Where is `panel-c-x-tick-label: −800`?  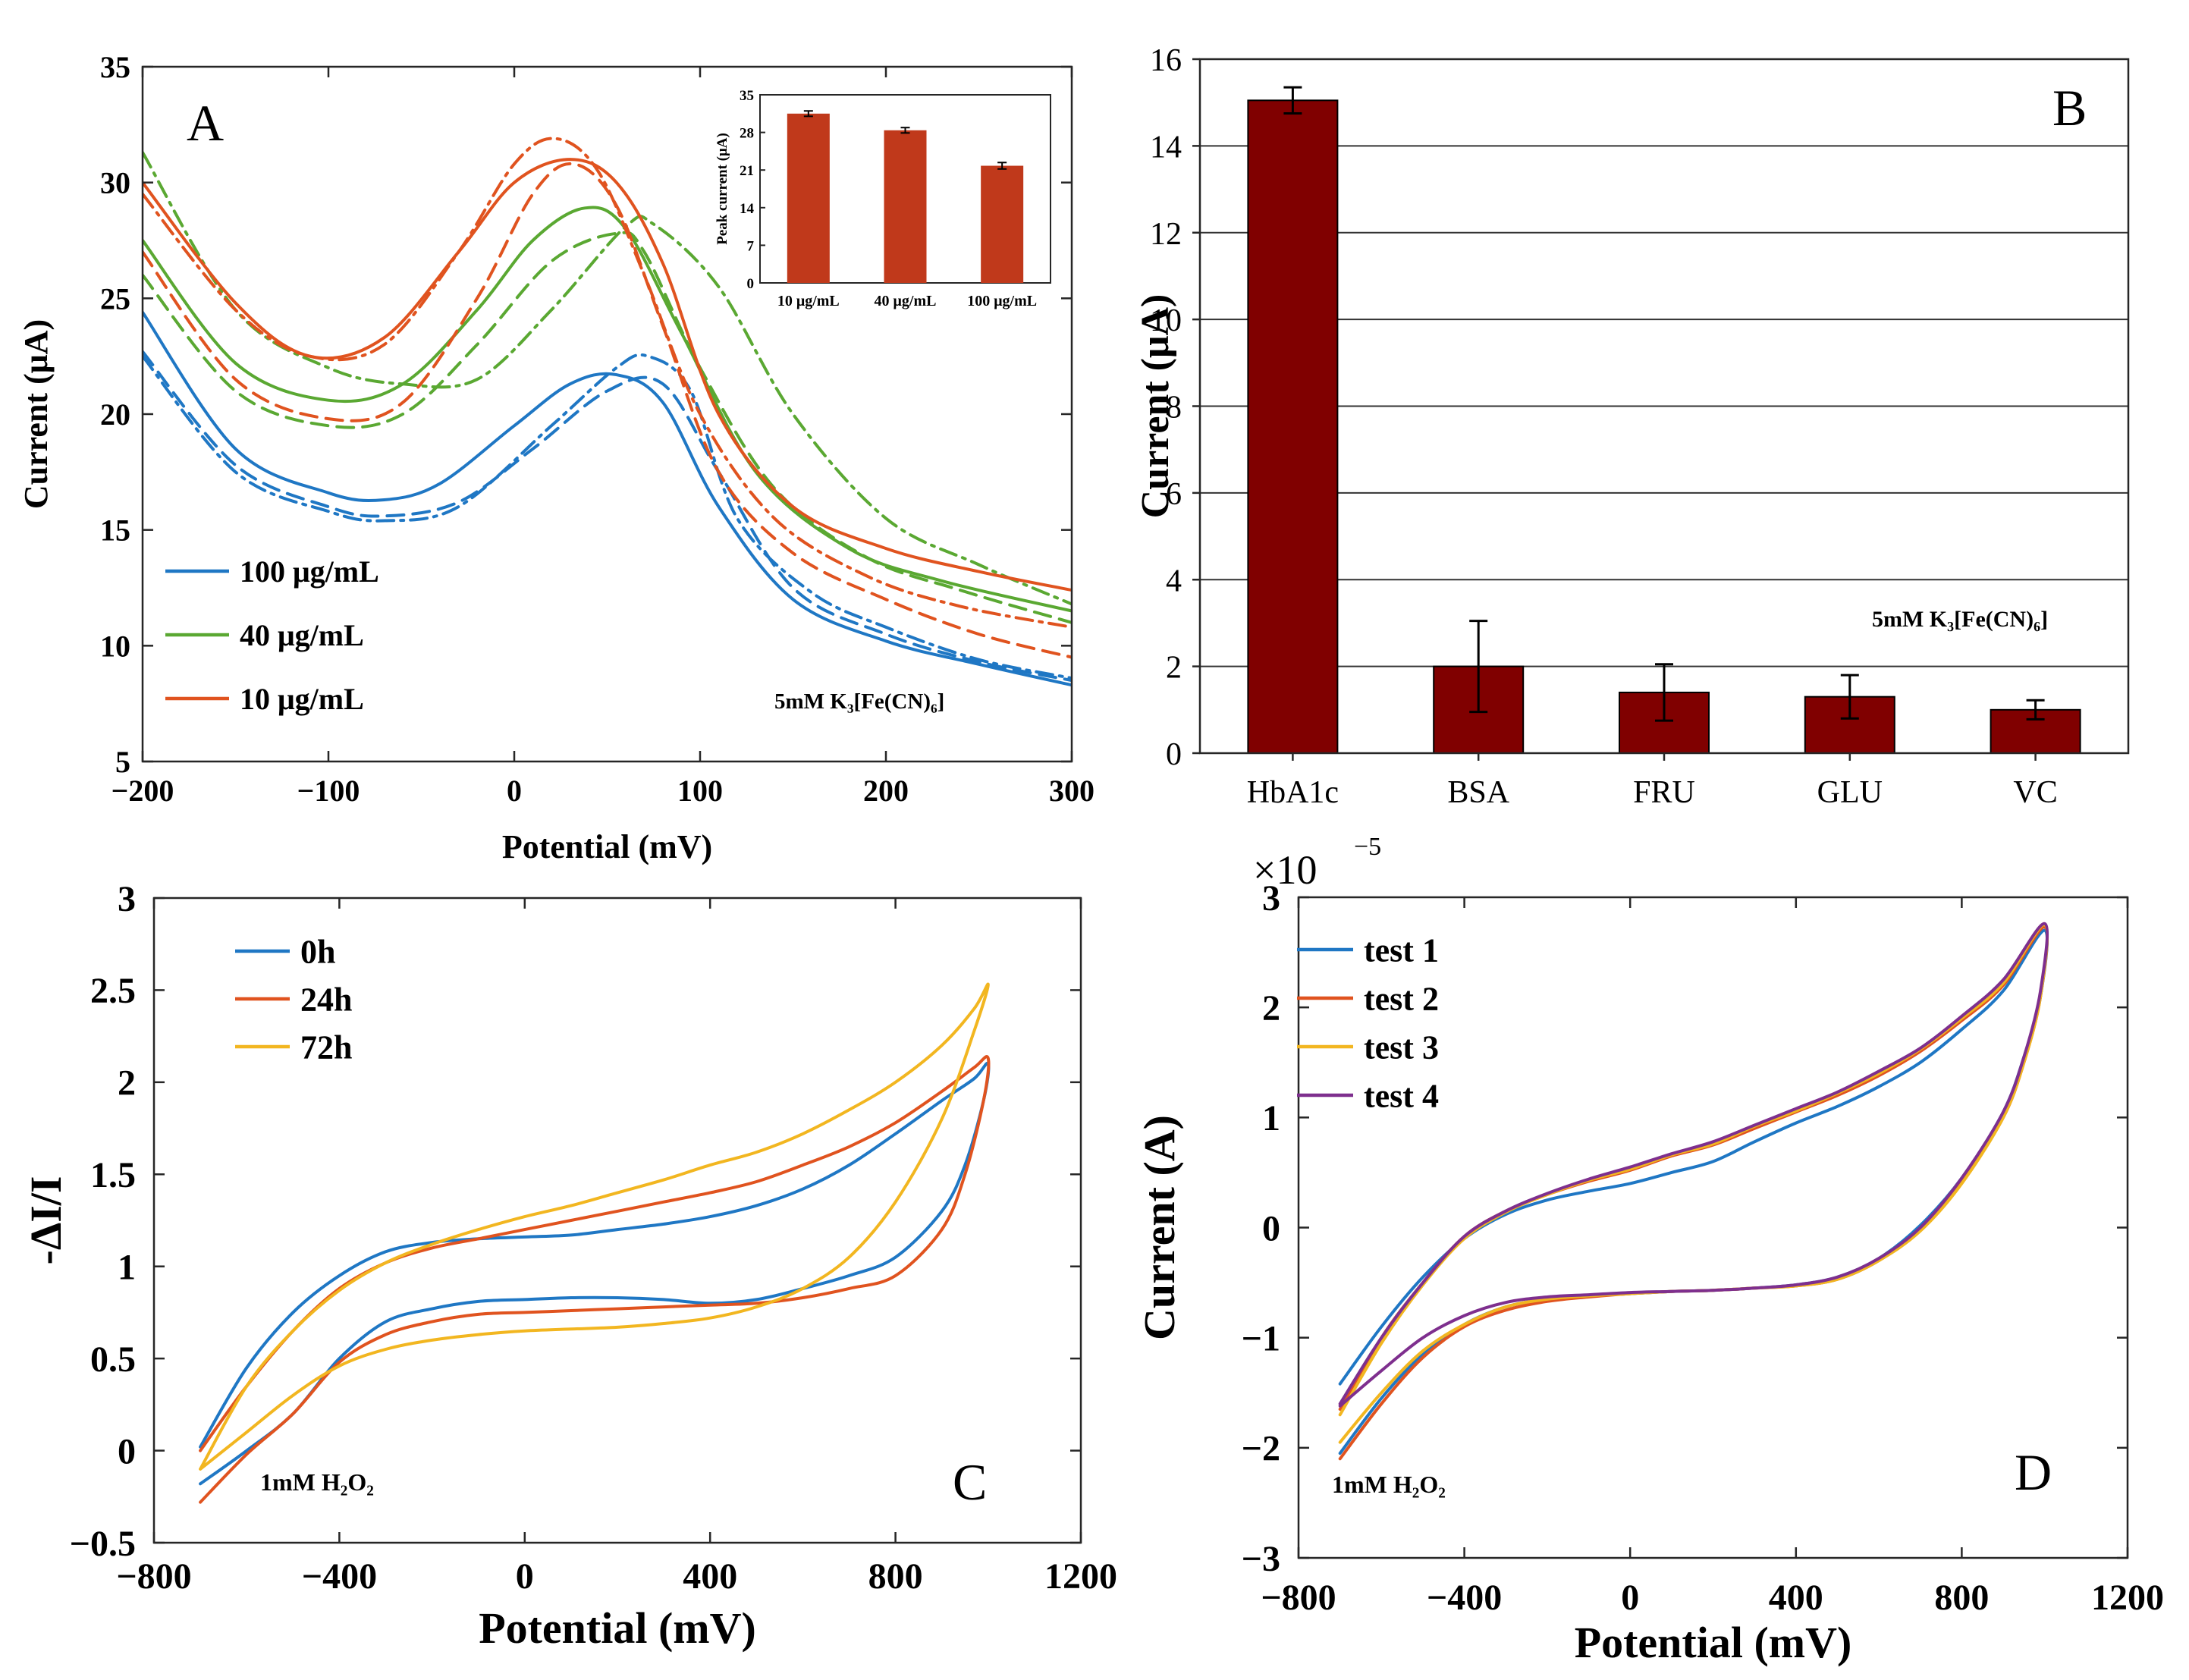
panel-c-x-tick-label: −800 is located at coordinates (153, 1576).